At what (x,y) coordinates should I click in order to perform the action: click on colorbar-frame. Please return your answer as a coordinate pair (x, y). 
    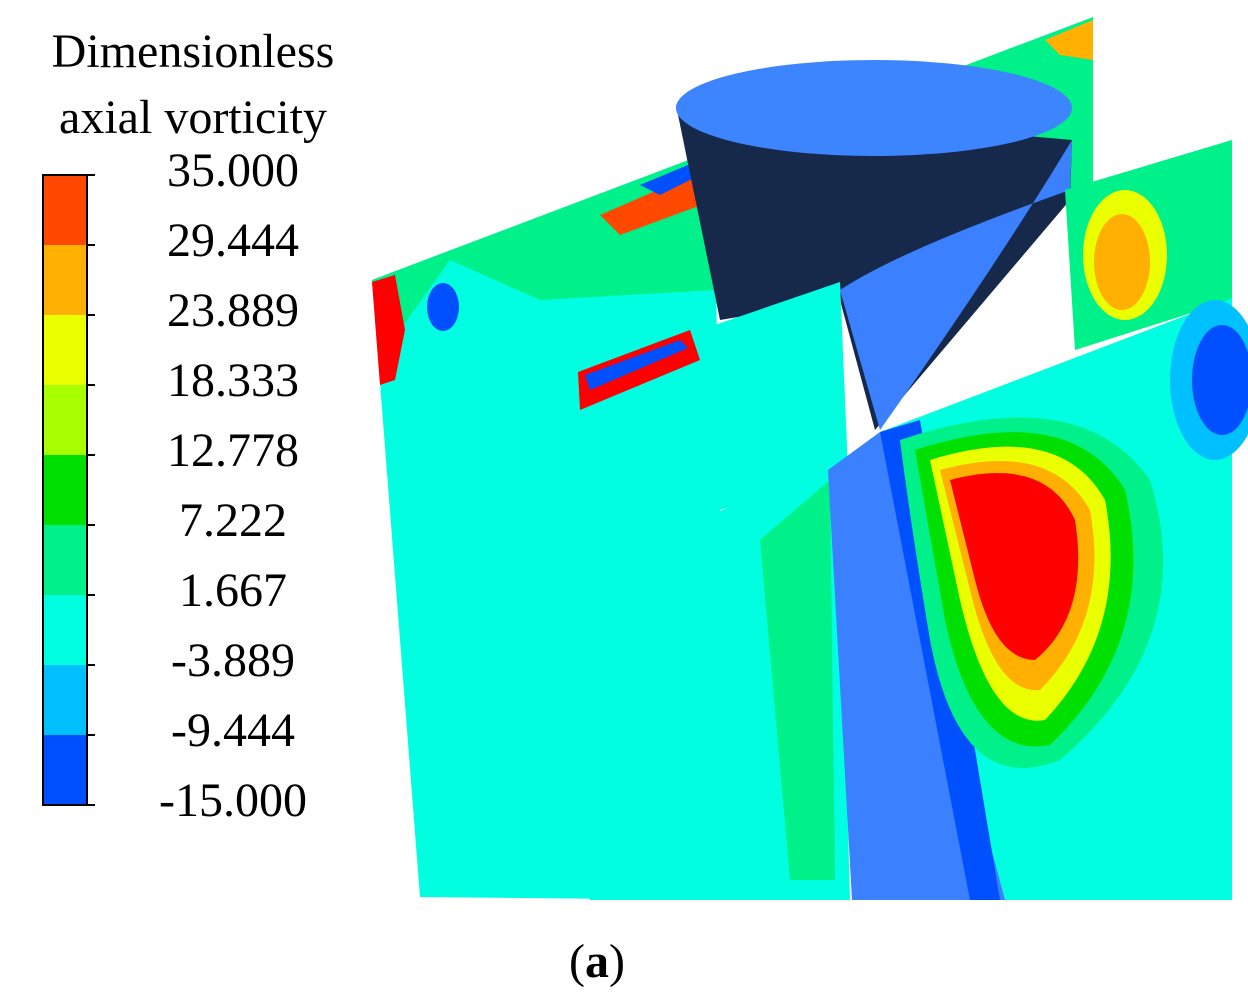
    Looking at the image, I should click on (65, 490).